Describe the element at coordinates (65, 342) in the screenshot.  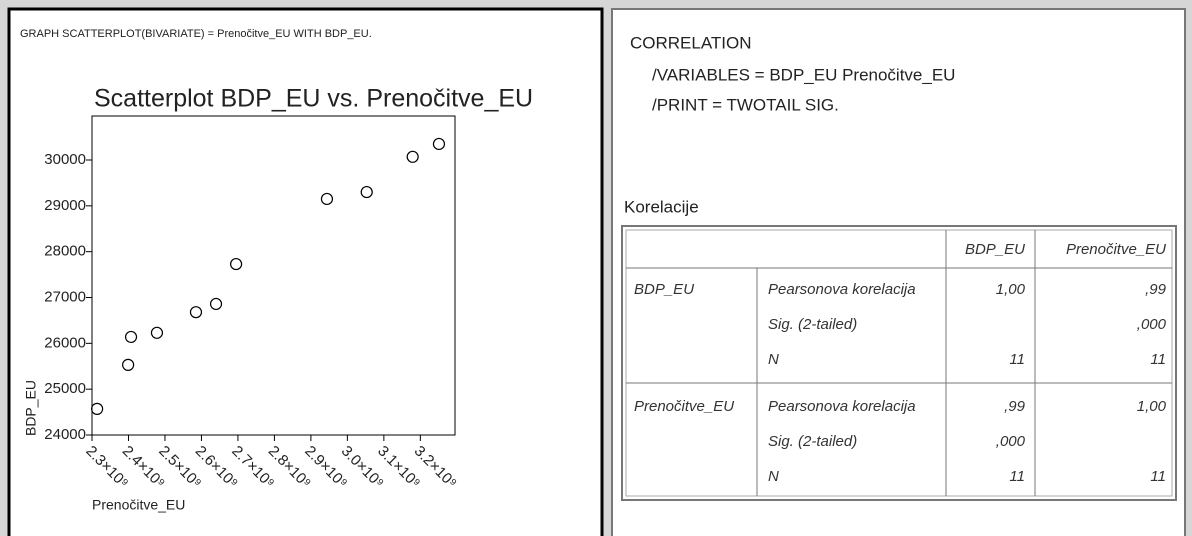
I see `y-tick-label: 26000` at that location.